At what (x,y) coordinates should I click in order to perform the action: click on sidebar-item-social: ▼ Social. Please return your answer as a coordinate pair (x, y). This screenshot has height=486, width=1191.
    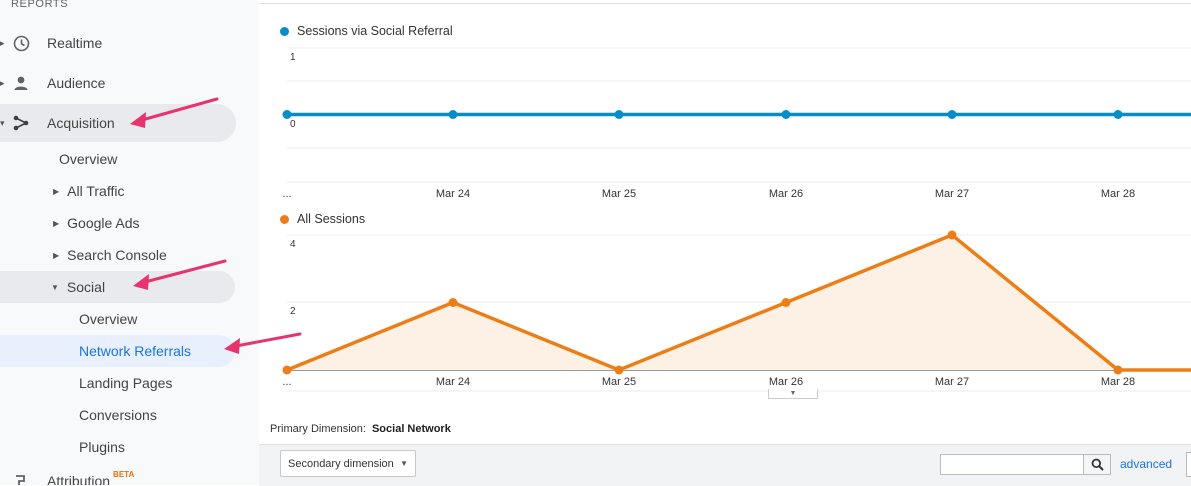
    Looking at the image, I should click on (117, 287).